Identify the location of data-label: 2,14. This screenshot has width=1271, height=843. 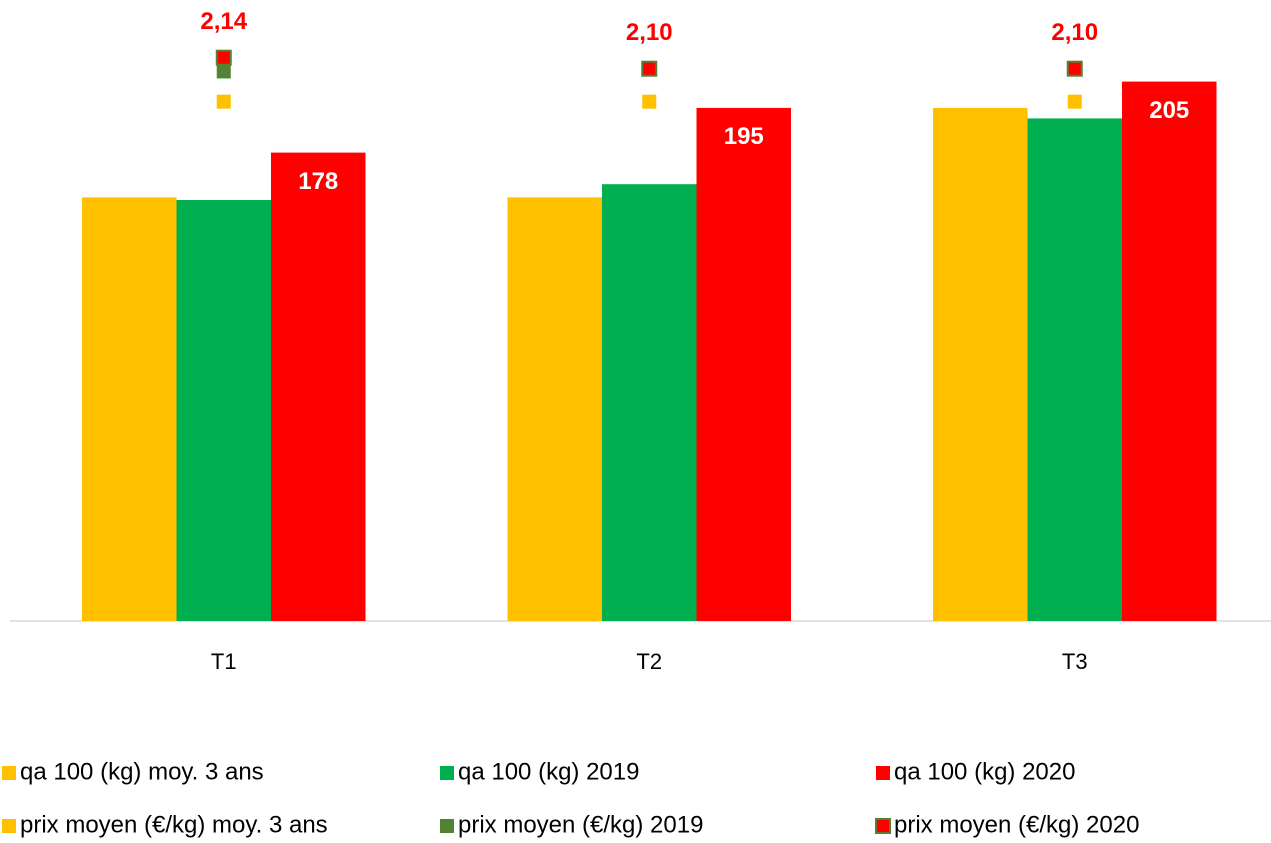
(223, 21).